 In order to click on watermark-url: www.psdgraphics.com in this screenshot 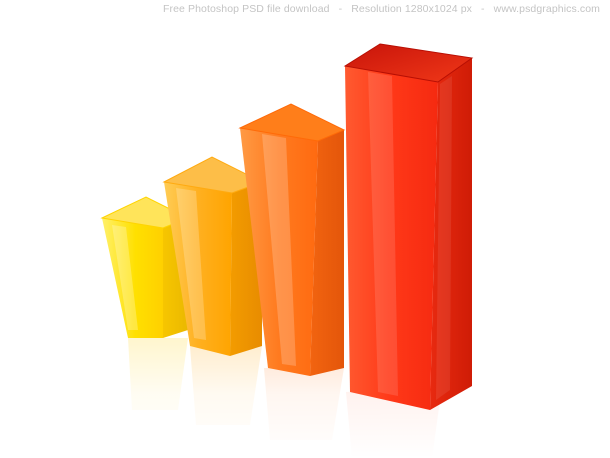, I will do `click(546, 9)`.